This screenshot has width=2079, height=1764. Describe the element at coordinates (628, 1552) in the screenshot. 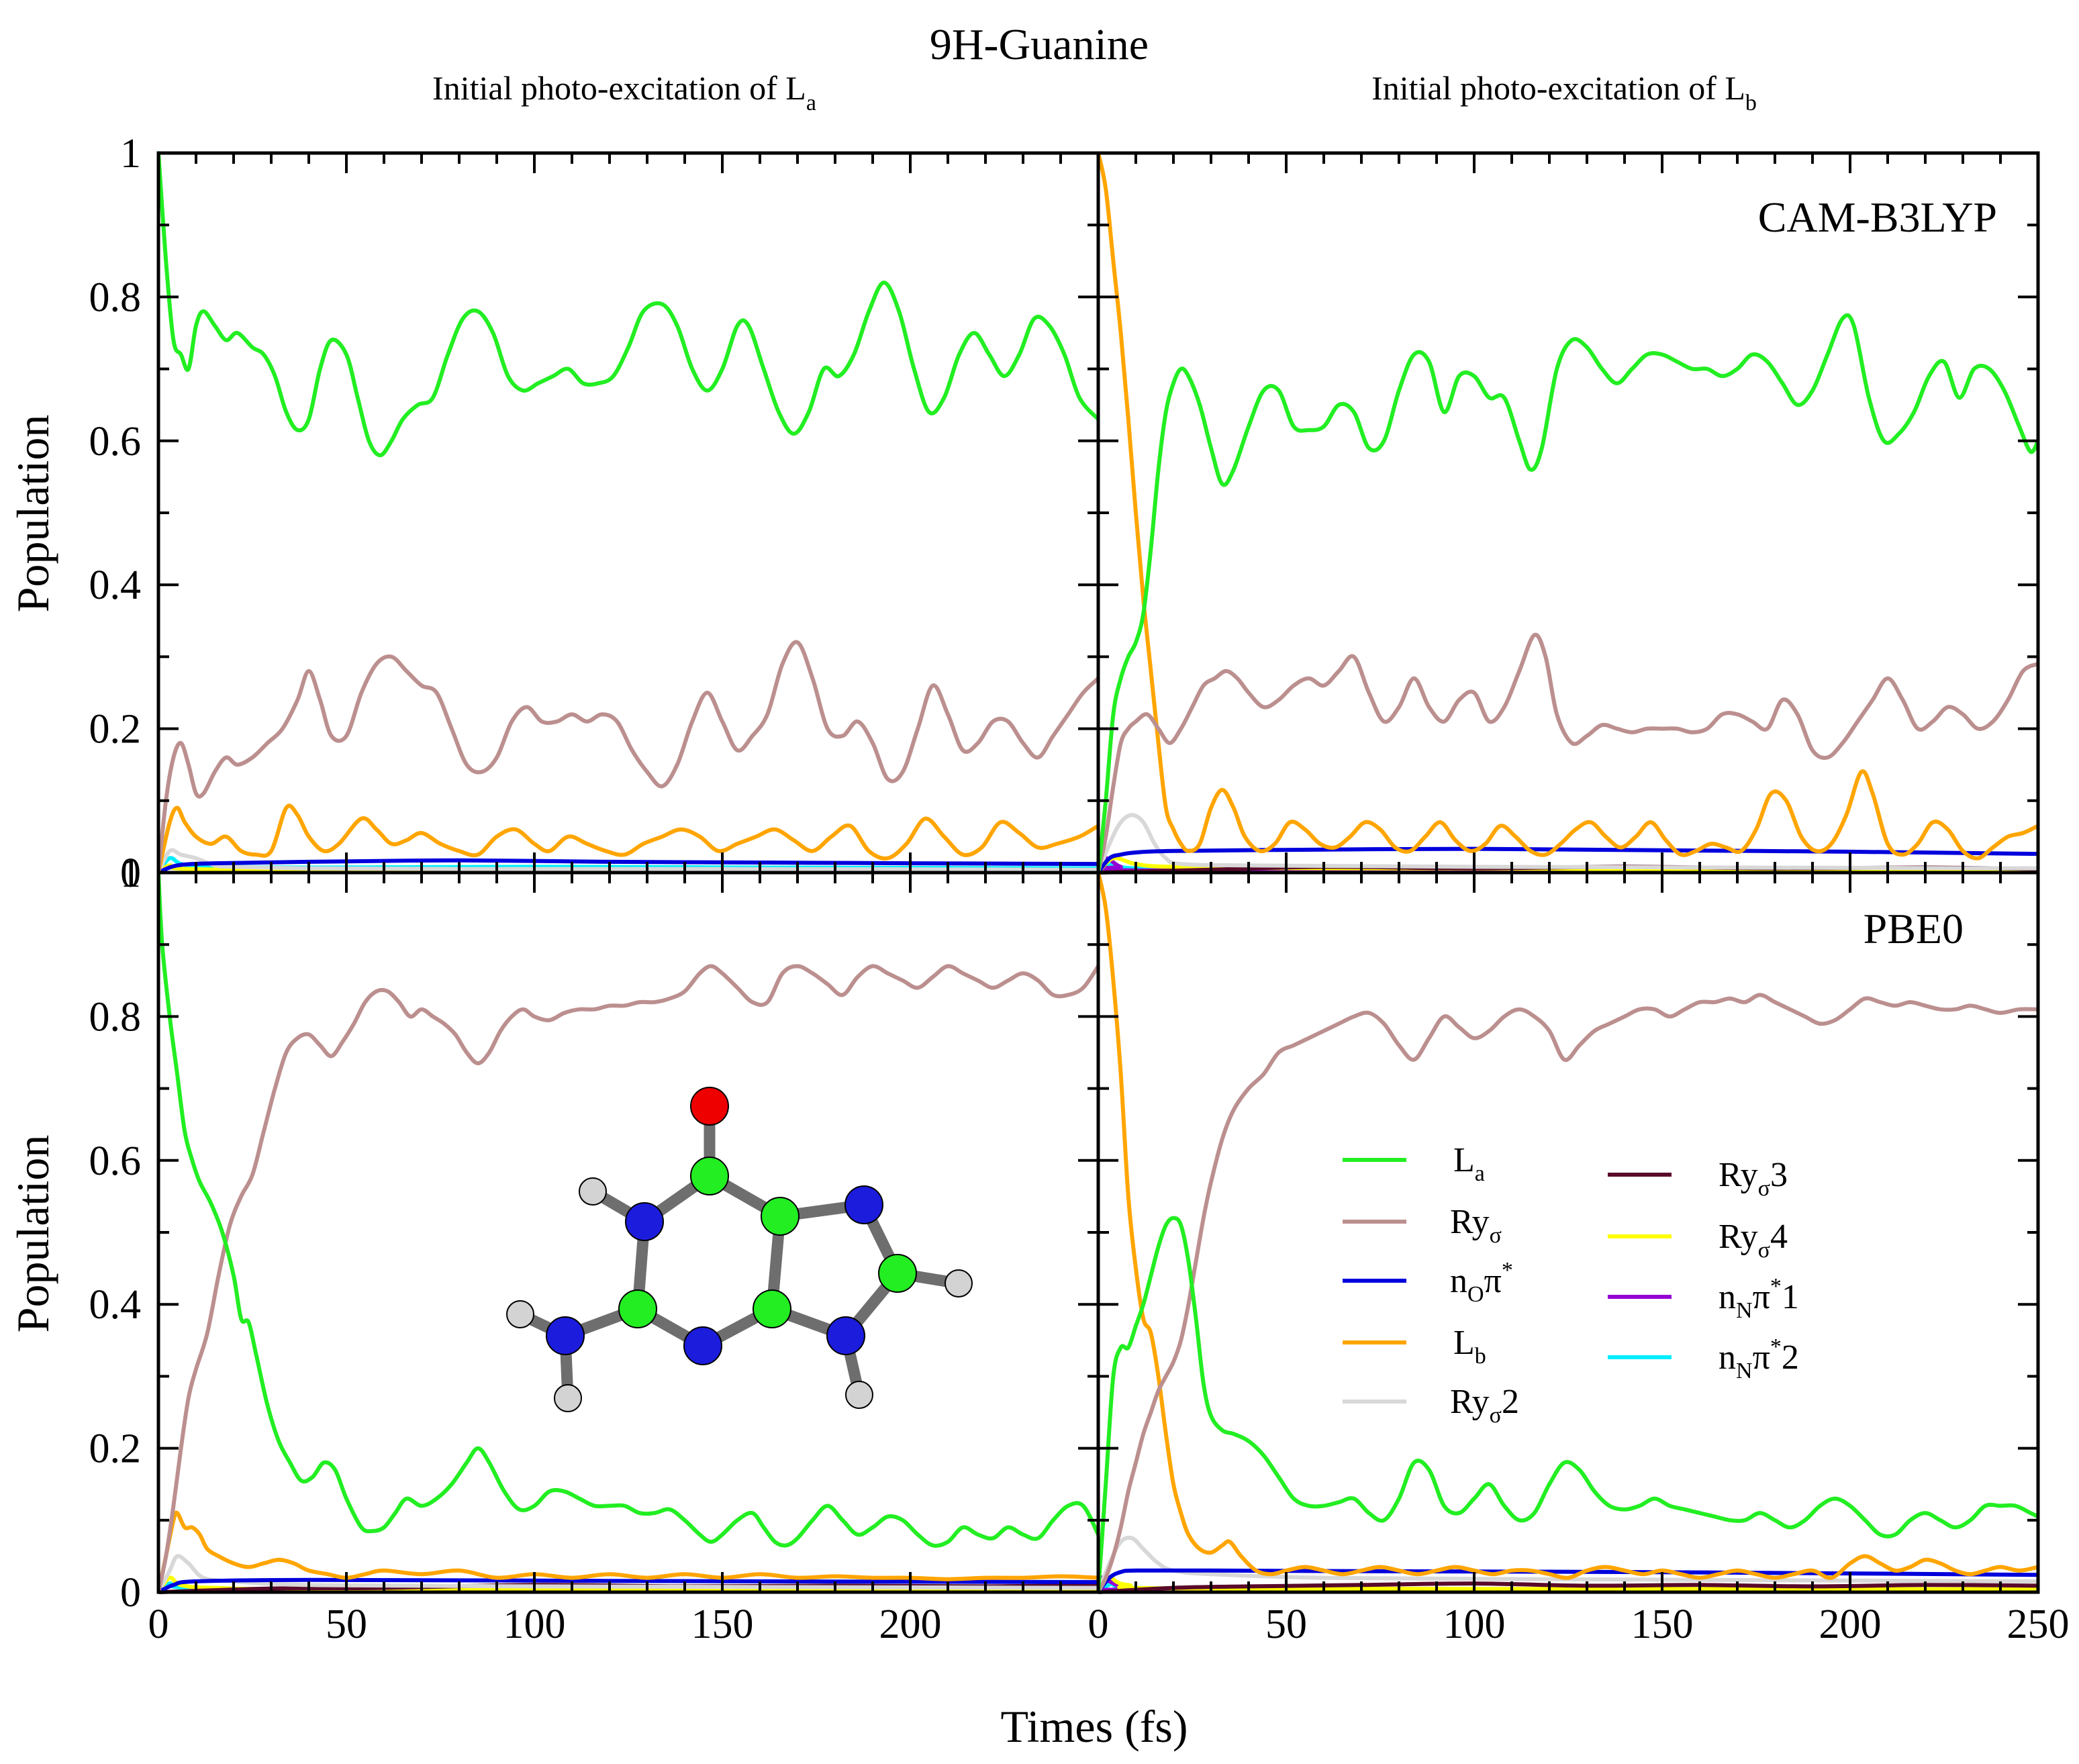

I see `series-lb-pbe0-la` at that location.